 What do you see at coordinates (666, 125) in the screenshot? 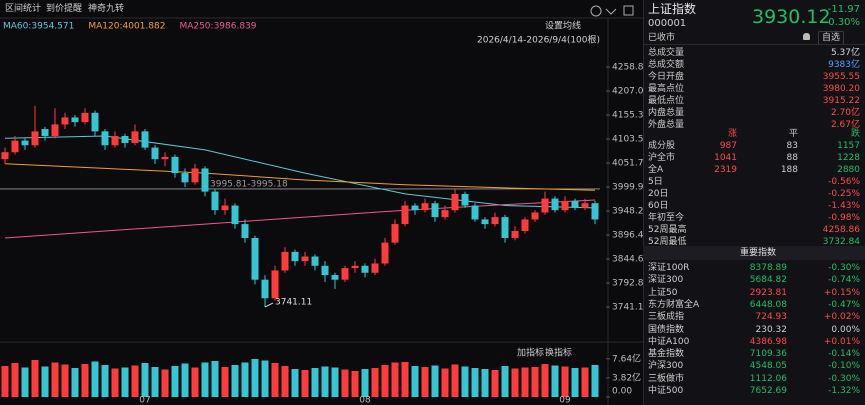
I see `stat-label: 外盘总量` at bounding box center [666, 125].